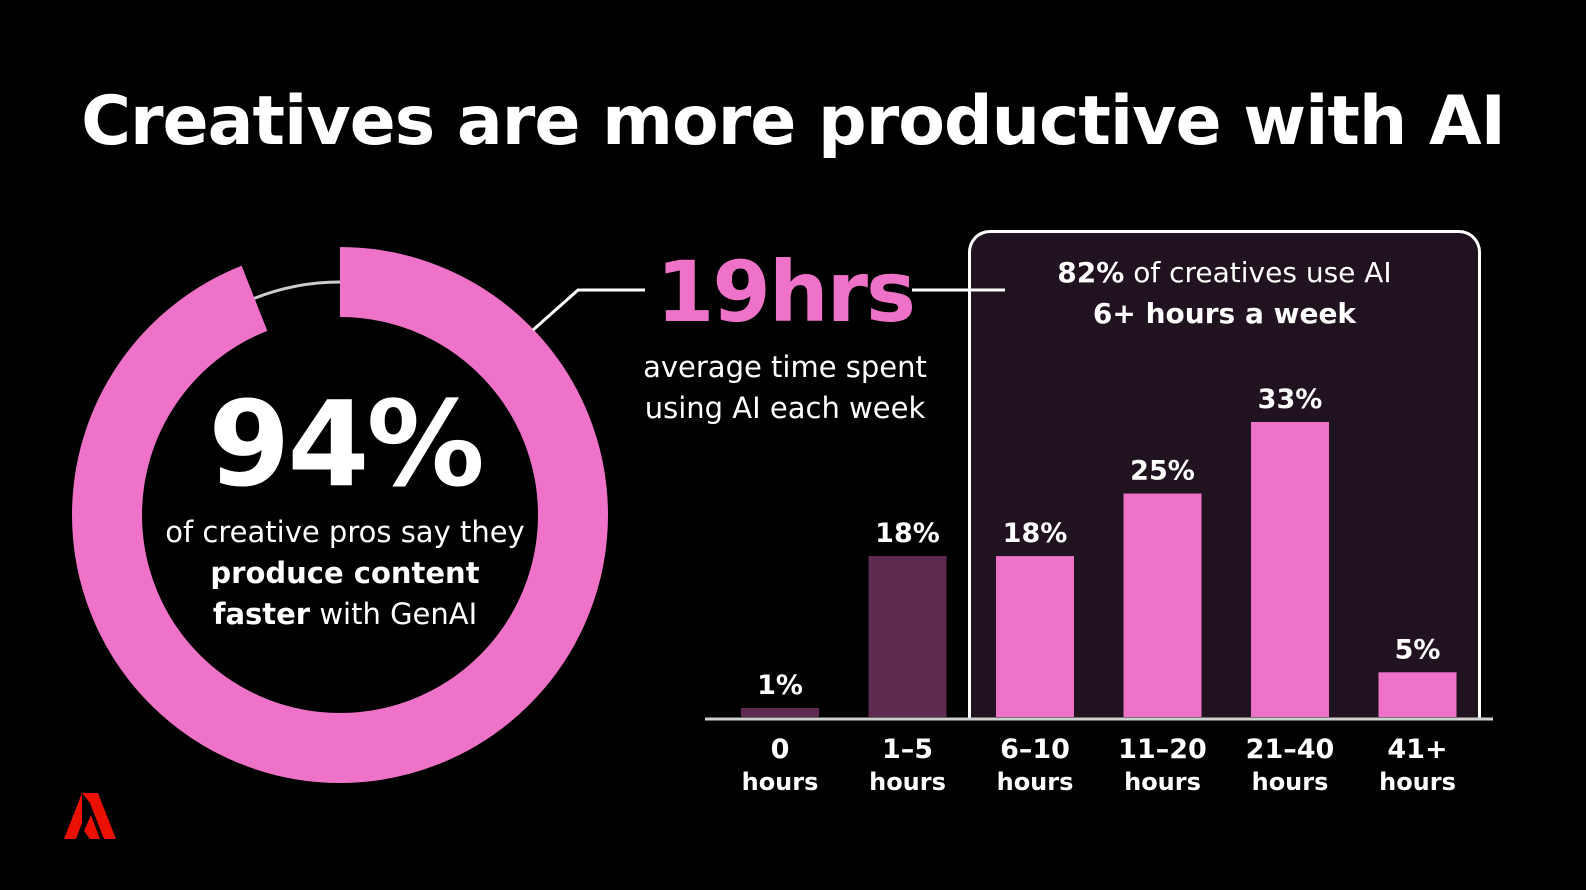  I want to click on x-tick-label-0-1: hours, so click(780, 782).